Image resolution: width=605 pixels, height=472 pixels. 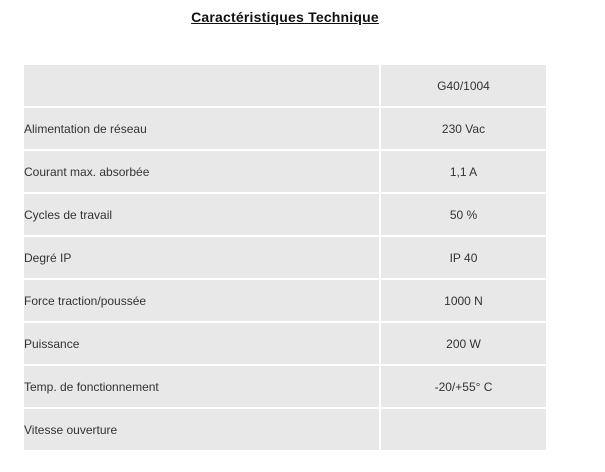 What do you see at coordinates (463, 214) in the screenshot?
I see `spec-value-cell: 50 %` at bounding box center [463, 214].